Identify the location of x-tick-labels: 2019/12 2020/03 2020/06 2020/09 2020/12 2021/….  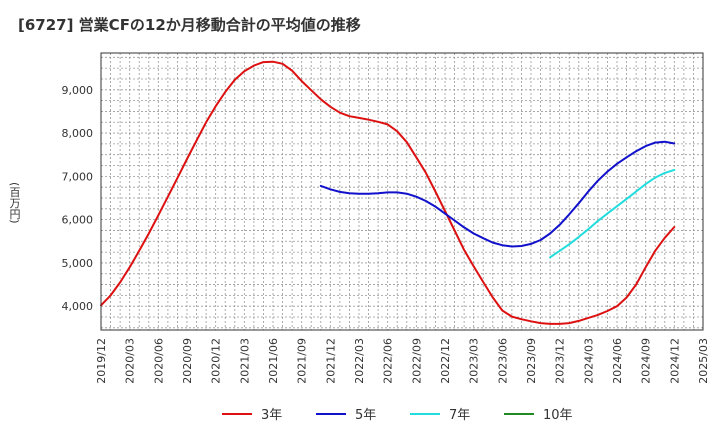
(402, 361).